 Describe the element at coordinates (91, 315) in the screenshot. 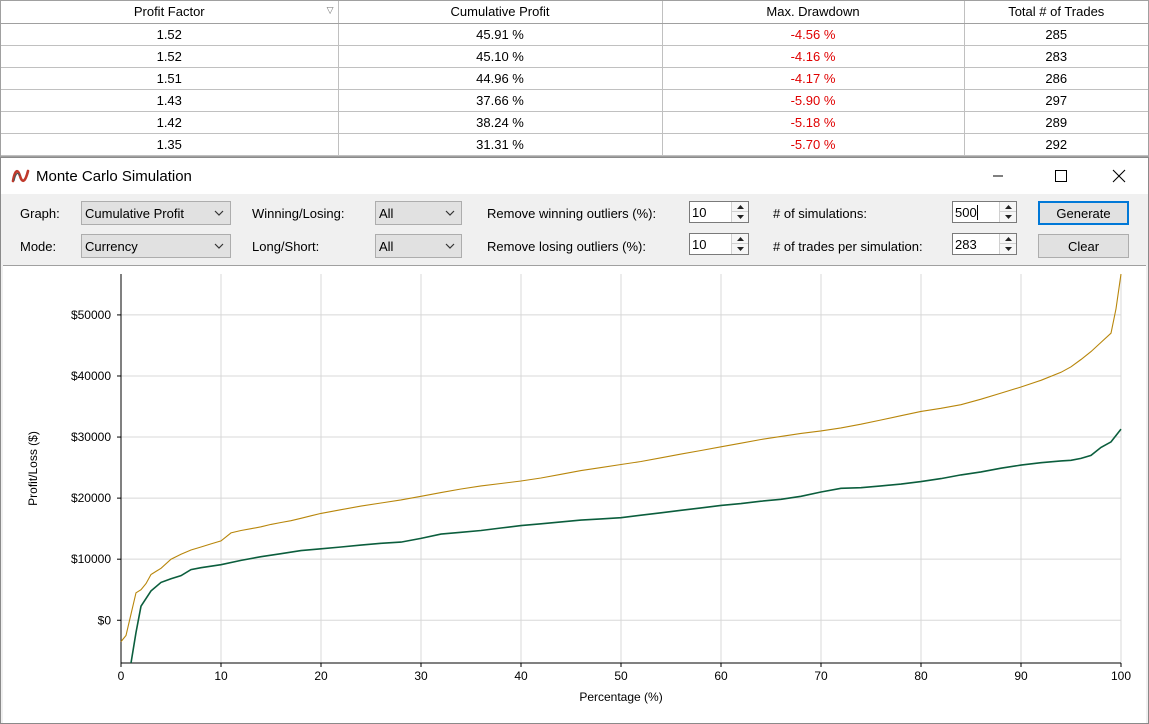

I see `y-tick-label: $50000` at that location.